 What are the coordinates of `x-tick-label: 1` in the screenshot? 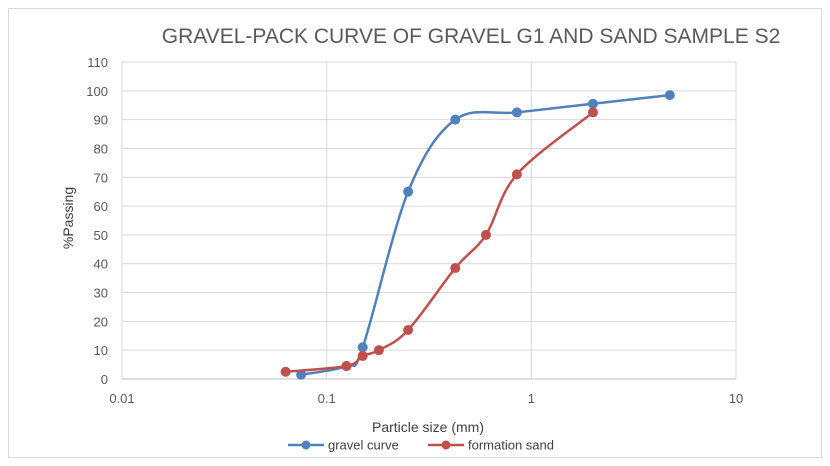 It's located at (531, 398).